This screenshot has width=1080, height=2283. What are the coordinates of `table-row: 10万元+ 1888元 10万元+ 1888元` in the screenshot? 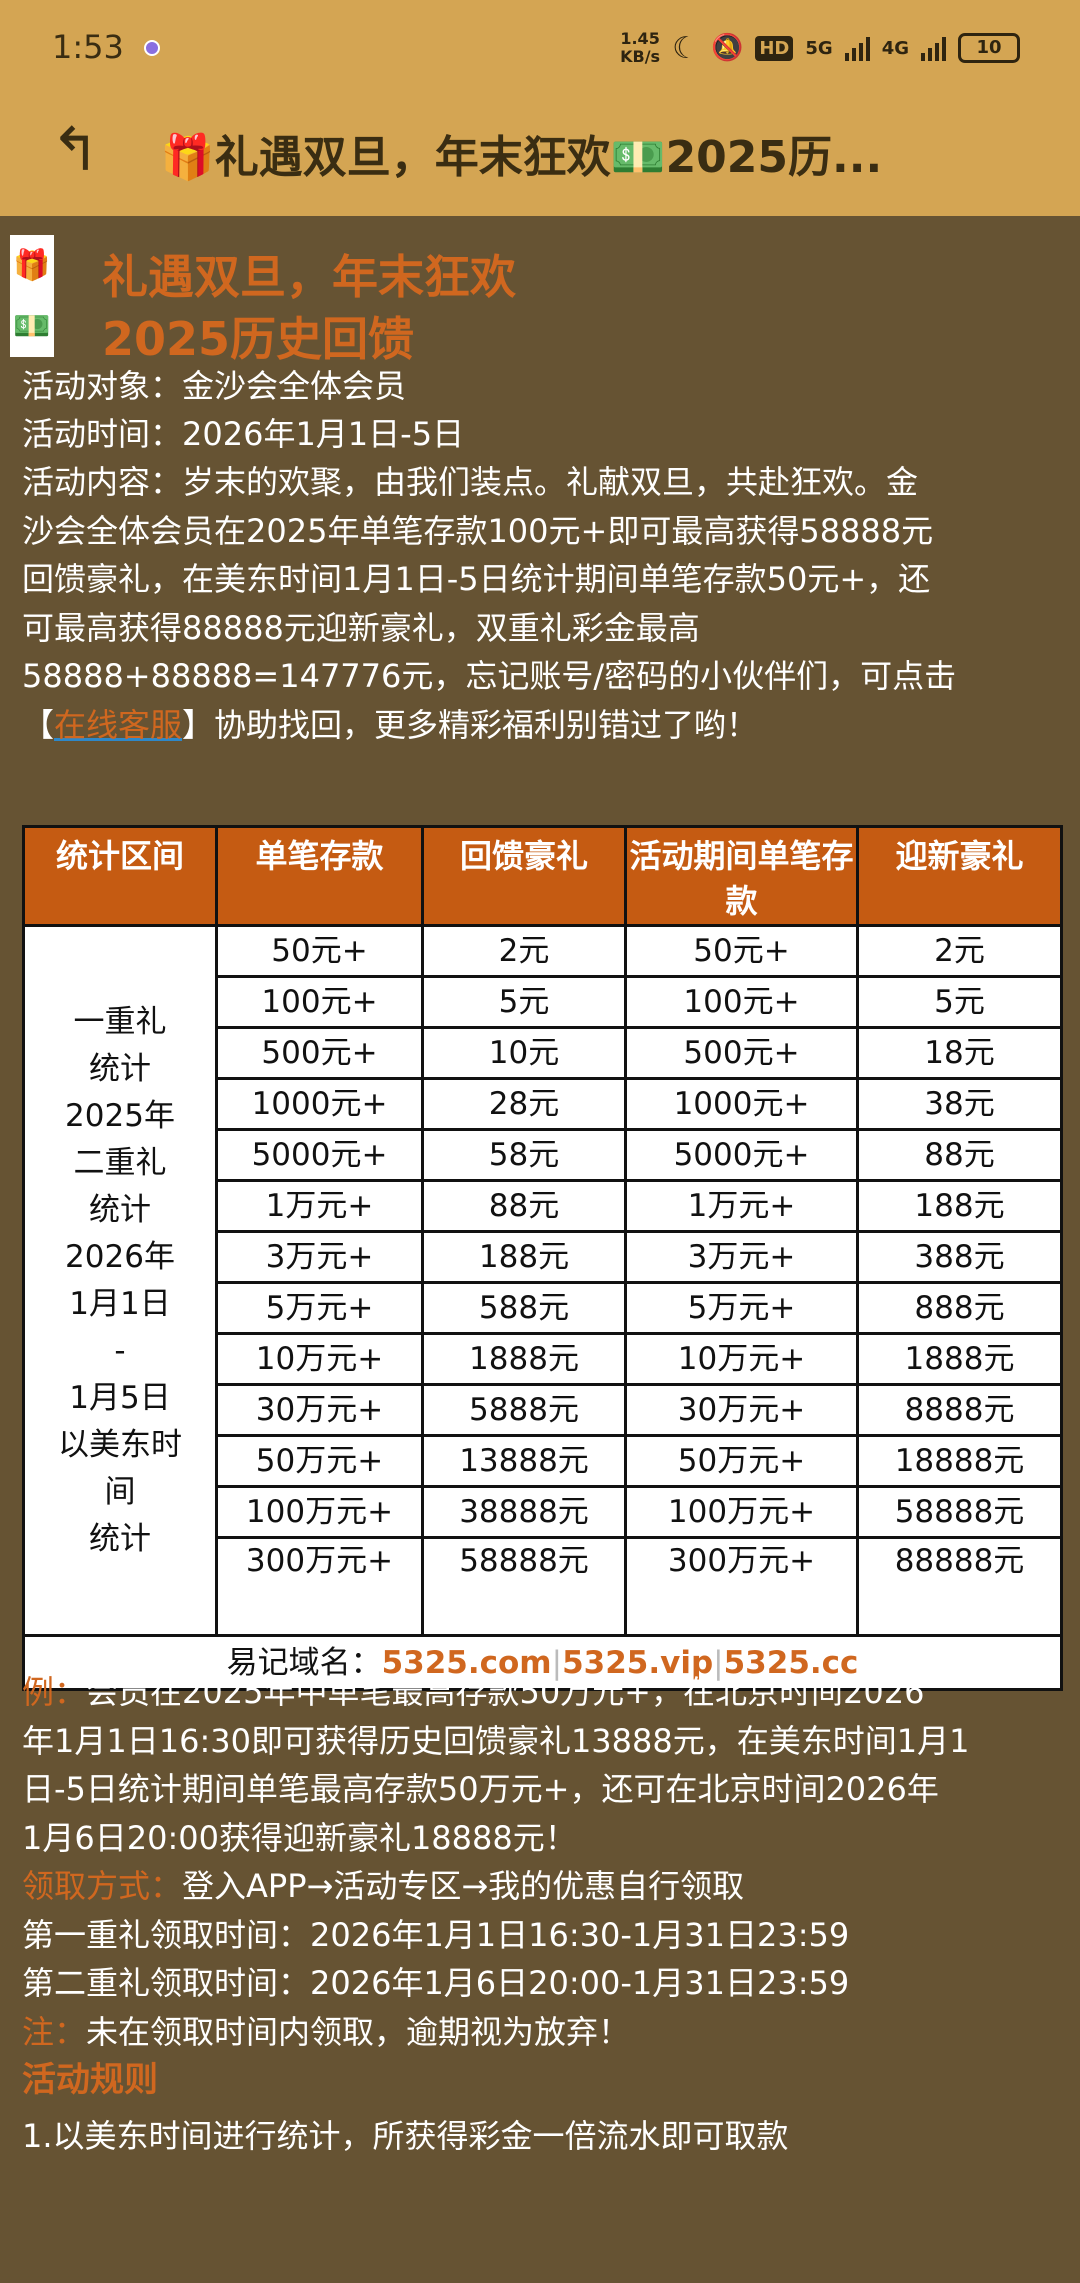 It's located at (543, 1359).